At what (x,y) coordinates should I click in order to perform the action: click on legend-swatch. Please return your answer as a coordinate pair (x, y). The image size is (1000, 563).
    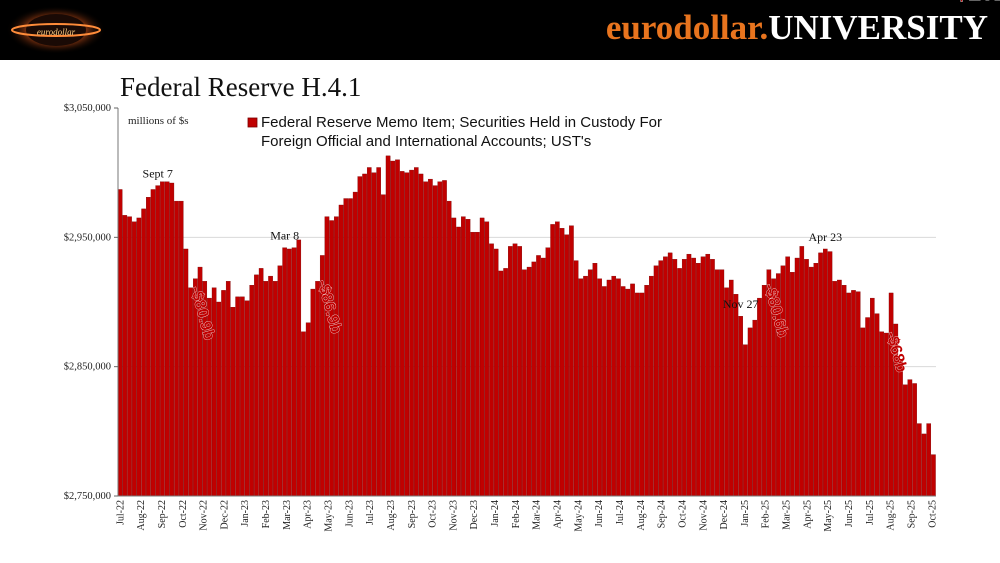
    Looking at the image, I should click on (252, 122).